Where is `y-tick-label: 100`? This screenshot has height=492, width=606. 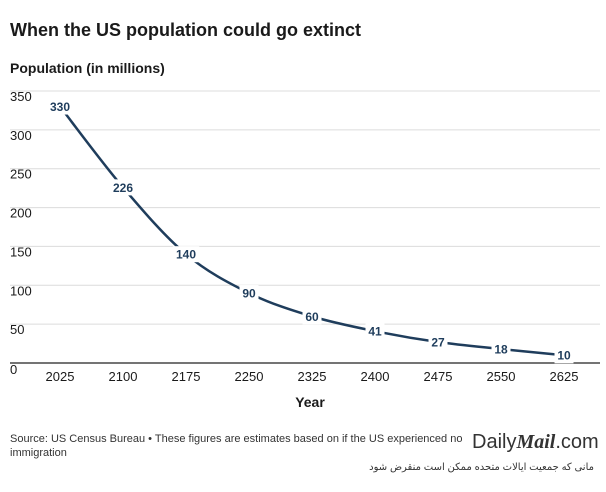
y-tick-label: 100 is located at coordinates (21, 290).